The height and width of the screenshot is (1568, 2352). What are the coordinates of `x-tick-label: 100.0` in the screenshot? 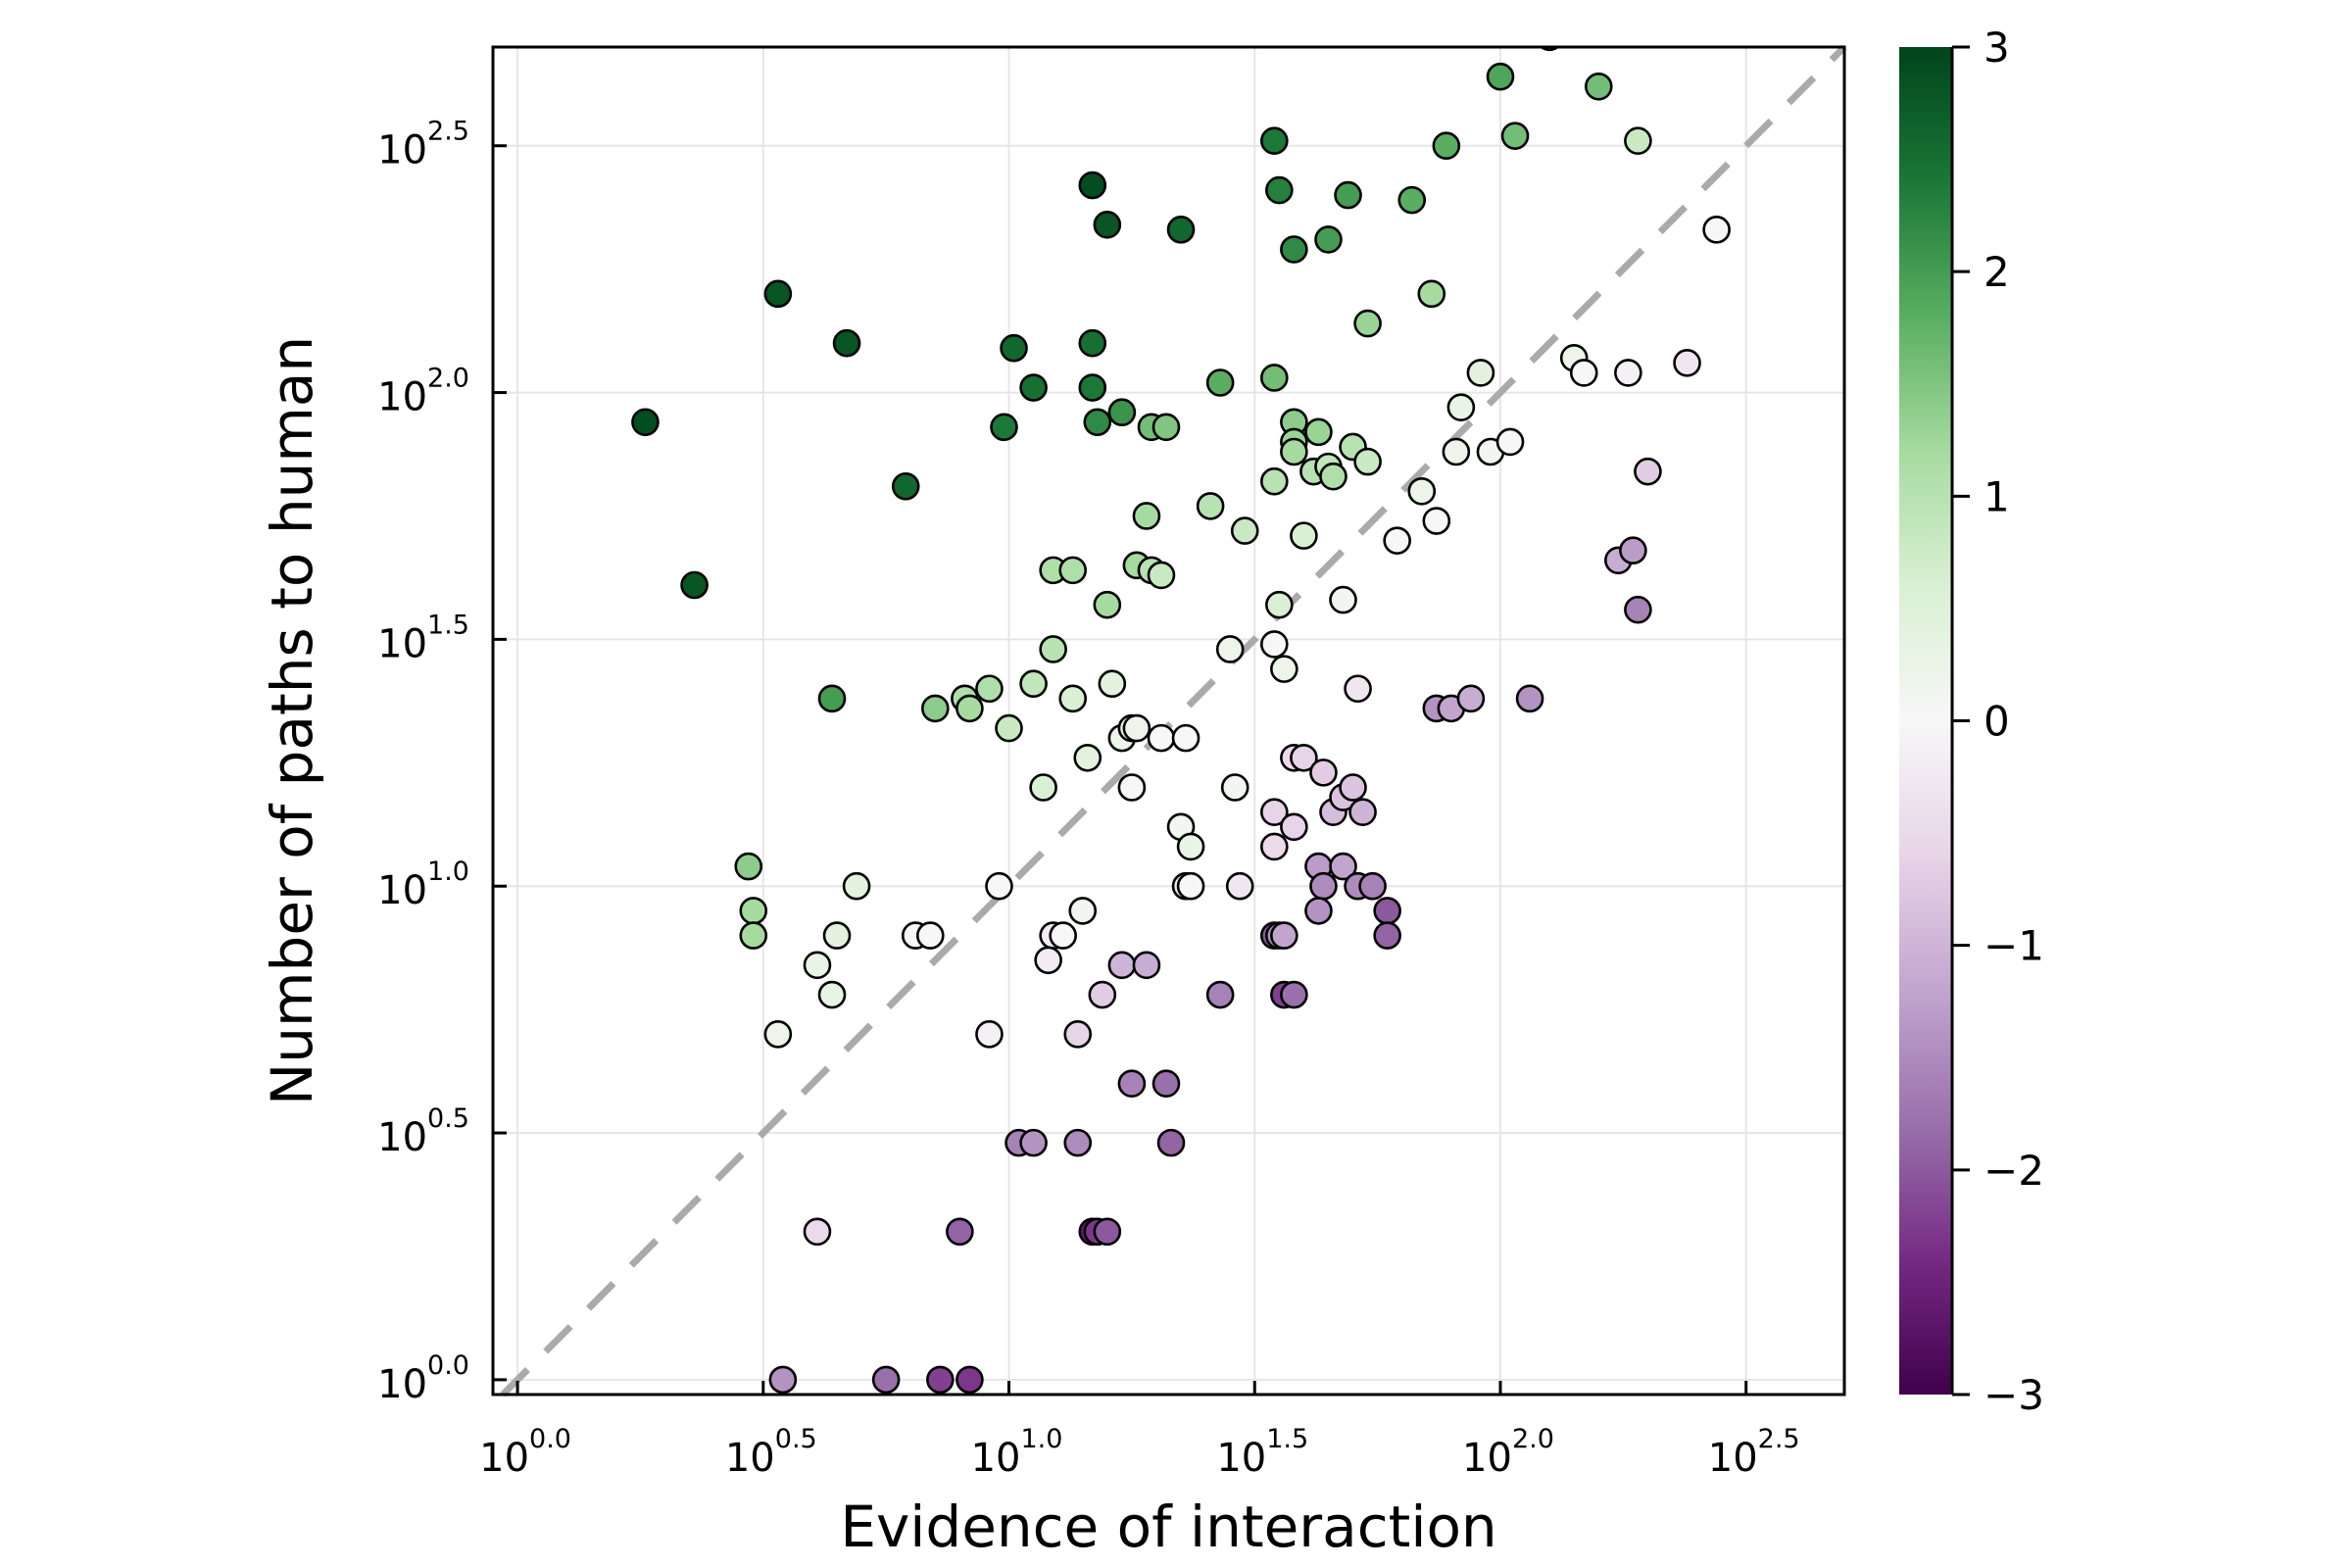 It's located at (525, 1452).